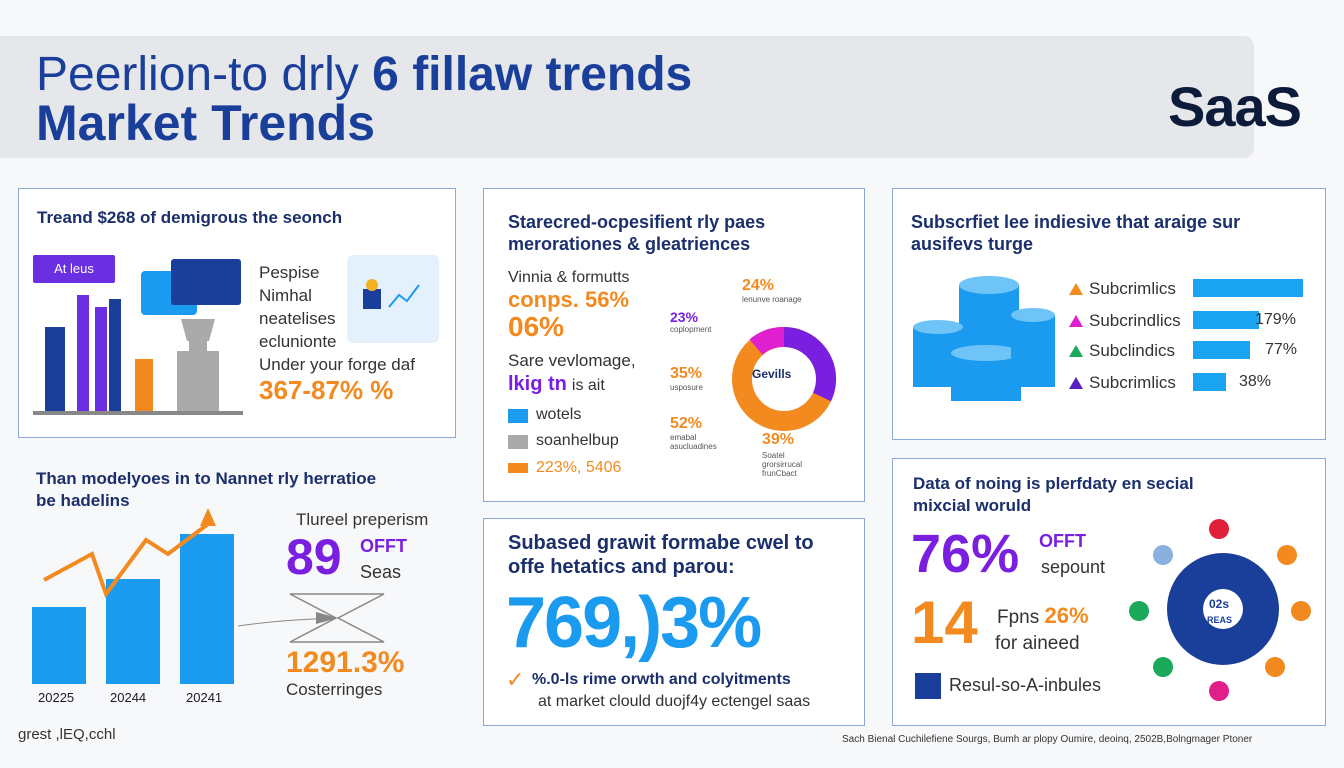 This screenshot has height=768, width=1344. What do you see at coordinates (83, 500) in the screenshot?
I see `heading-line: be hadelins` at bounding box center [83, 500].